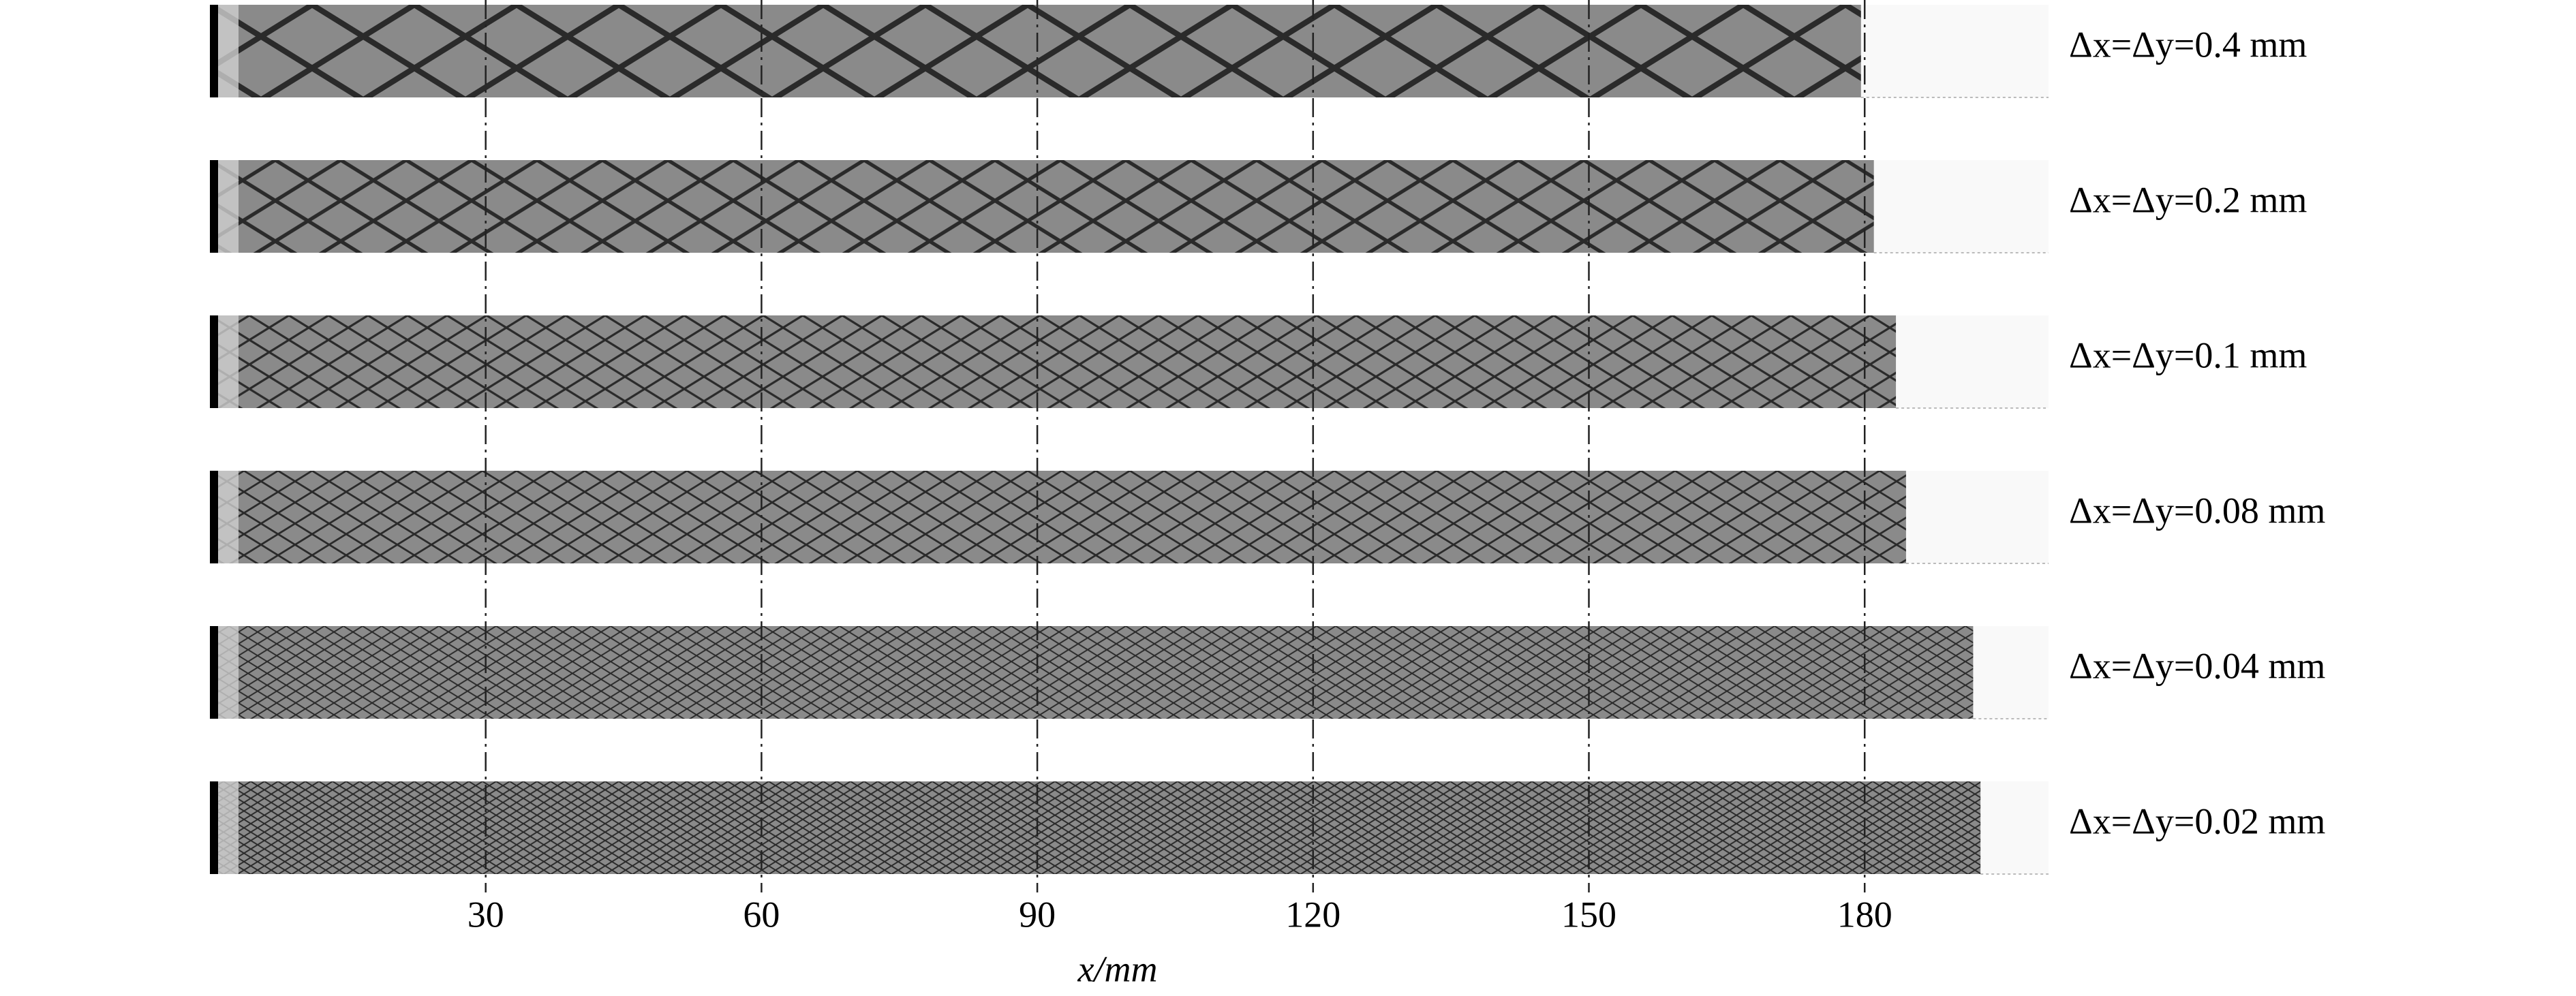 The width and height of the screenshot is (2576, 996). Describe the element at coordinates (1312, 914) in the screenshot. I see `x-tick-label: 120` at that location.